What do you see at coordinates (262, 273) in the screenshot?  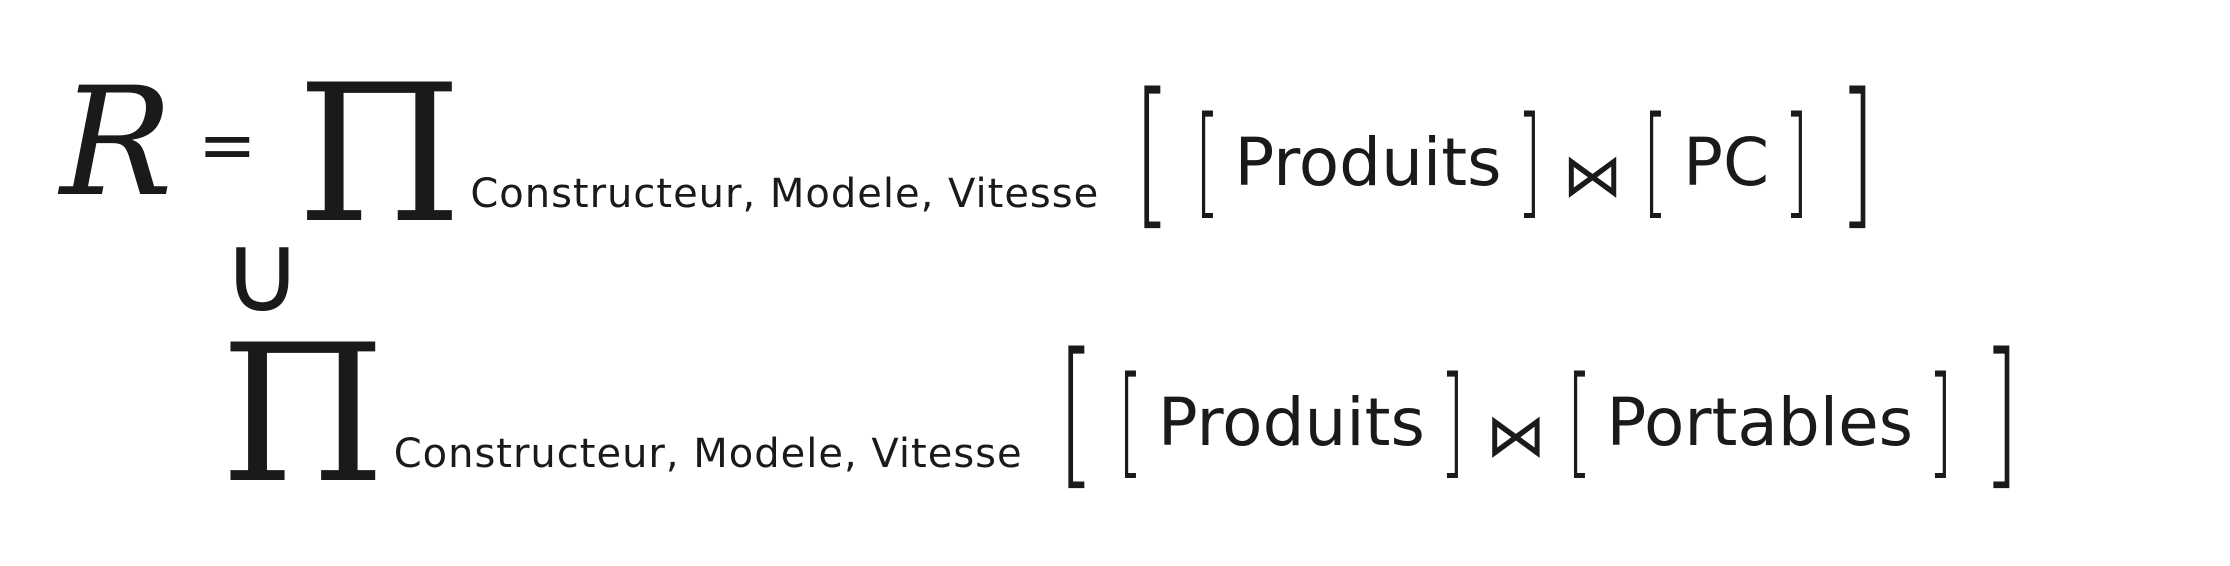 I see `union-symbol: ∪` at bounding box center [262, 273].